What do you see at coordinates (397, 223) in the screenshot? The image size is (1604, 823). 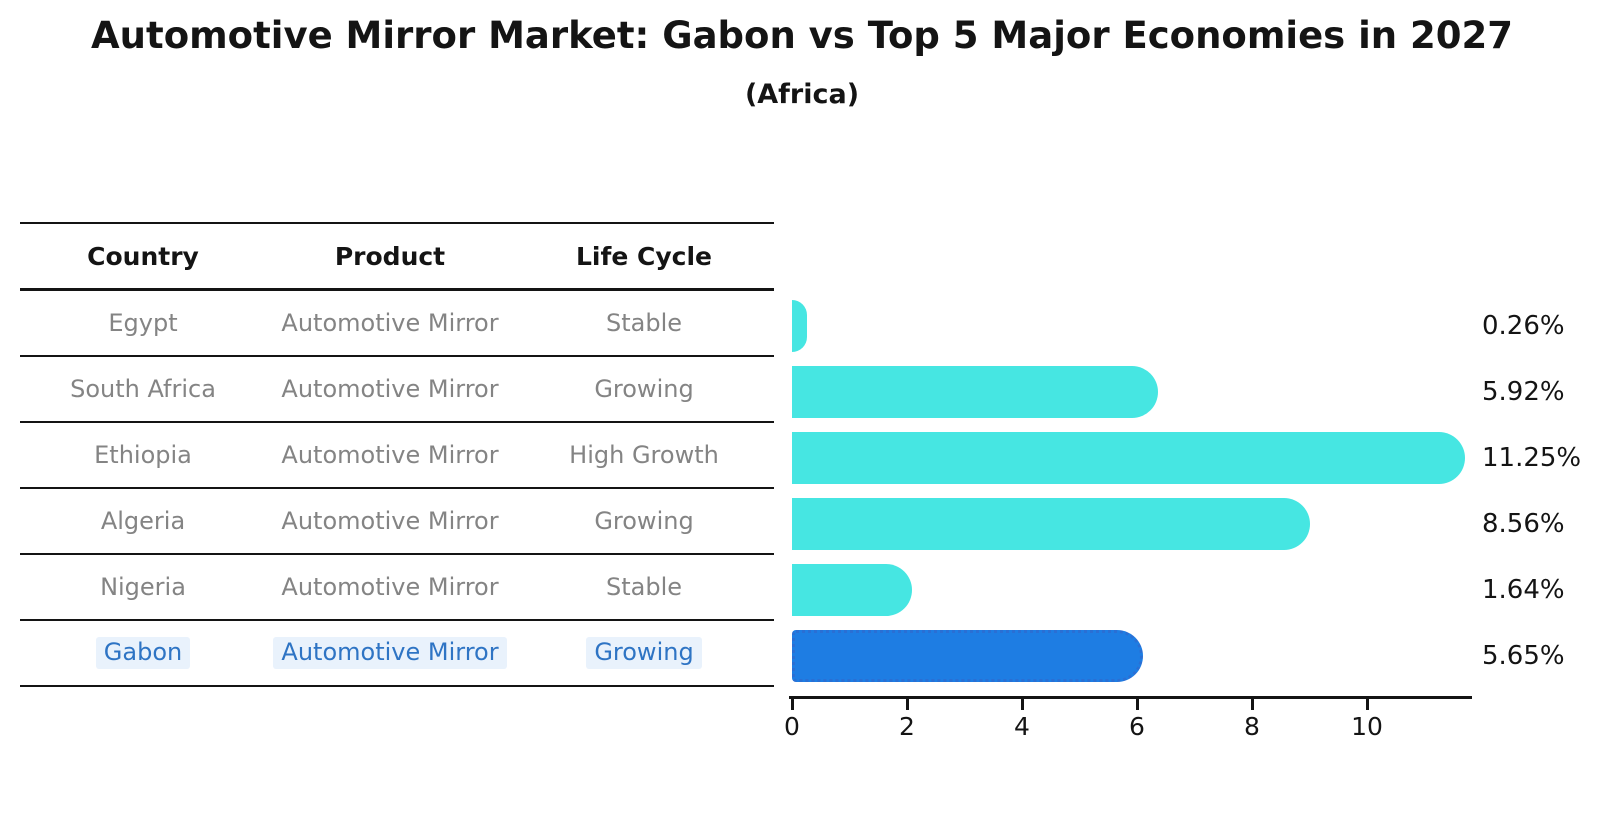 I see `table-top-border` at bounding box center [397, 223].